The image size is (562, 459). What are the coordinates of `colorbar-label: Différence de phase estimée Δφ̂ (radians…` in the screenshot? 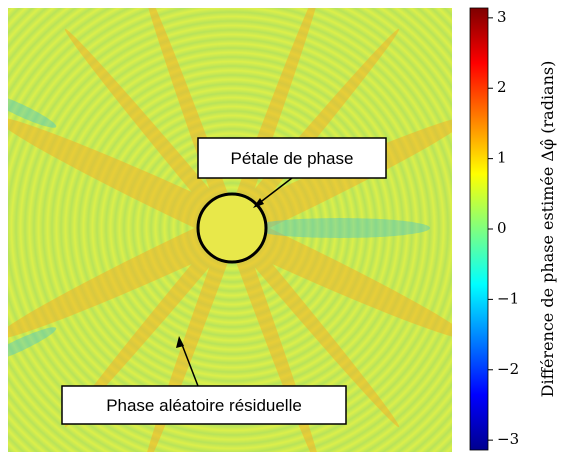 It's located at (547, 229).